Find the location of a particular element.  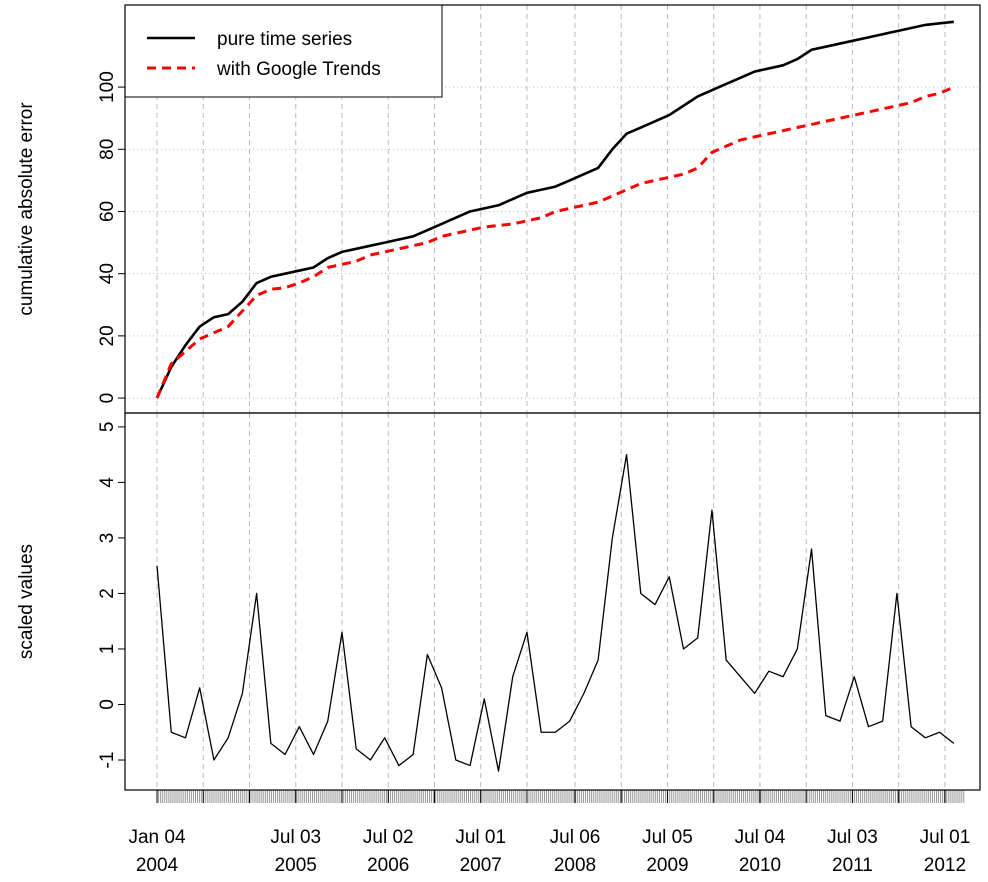

x-tick-label: 2010 is located at coordinates (760, 865).